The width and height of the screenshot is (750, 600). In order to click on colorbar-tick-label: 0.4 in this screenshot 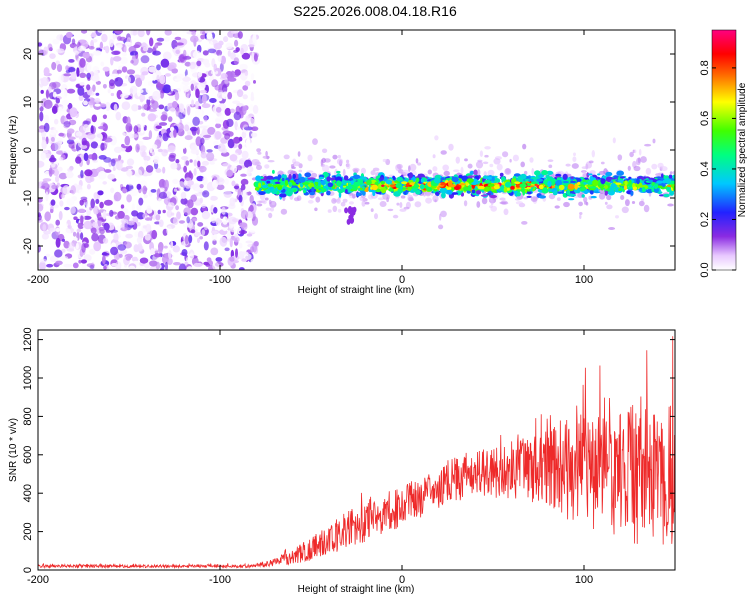, I will do `click(705, 168)`.